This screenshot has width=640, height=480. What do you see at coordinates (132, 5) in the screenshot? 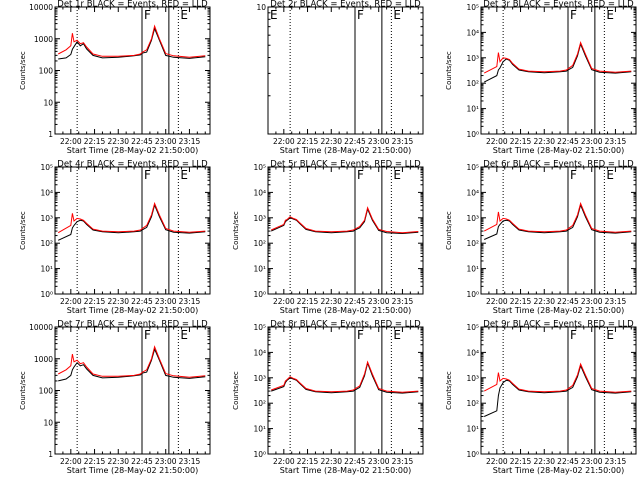
I see `panel-title: Det 1r BLACK = Events, RED = LLD` at bounding box center [132, 5].